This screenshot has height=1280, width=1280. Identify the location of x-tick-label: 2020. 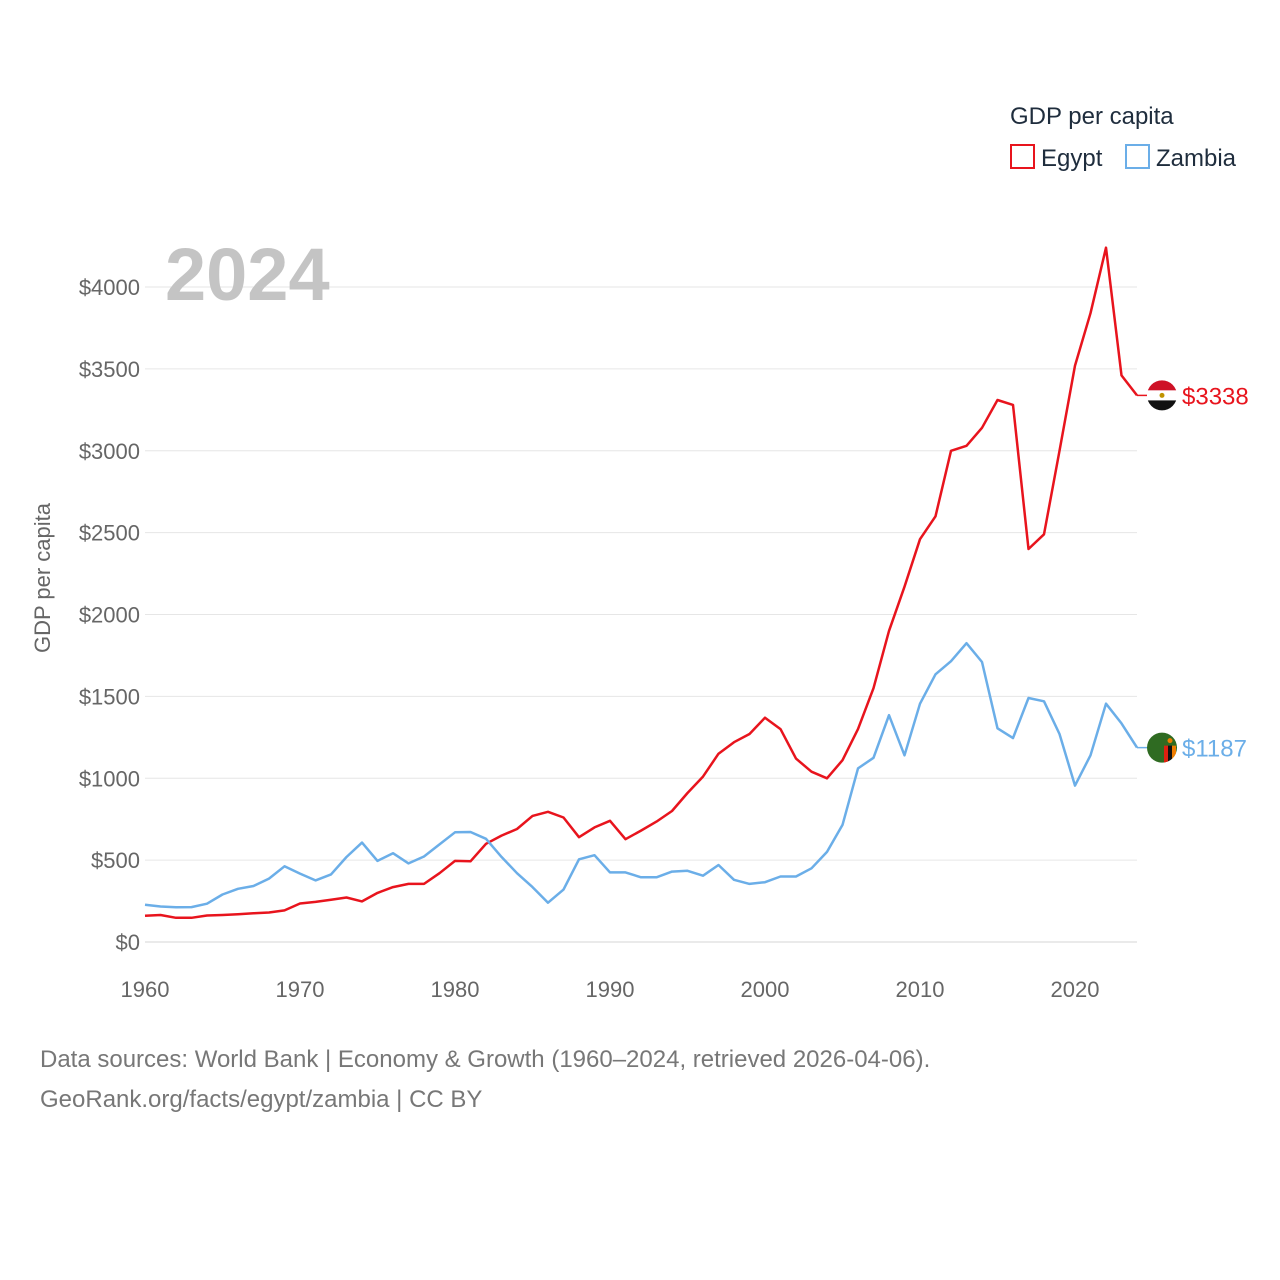
(1075, 989).